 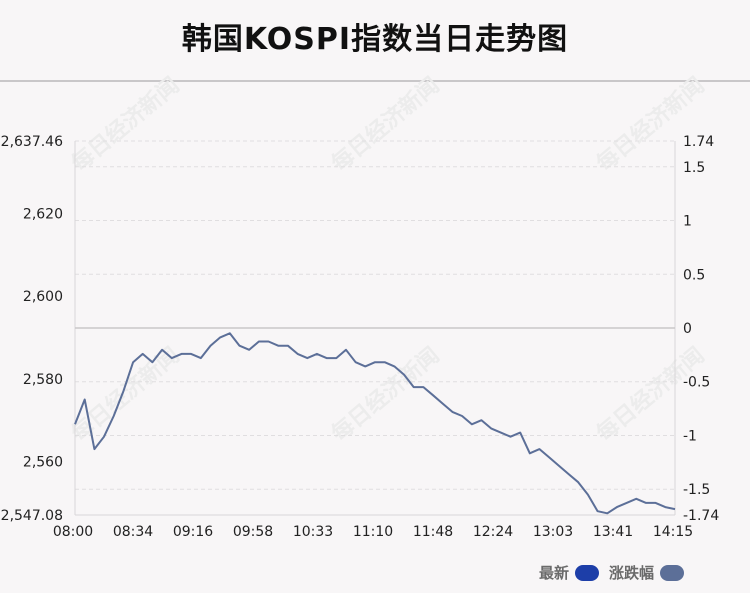 I want to click on x-tick-label: 08:00, so click(x=73, y=532).